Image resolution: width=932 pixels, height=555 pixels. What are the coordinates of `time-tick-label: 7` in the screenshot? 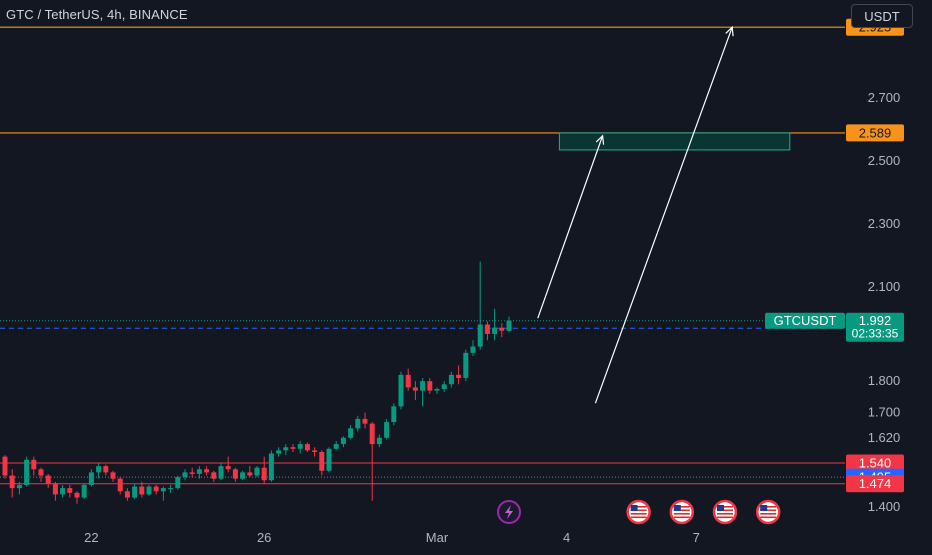 It's located at (696, 537).